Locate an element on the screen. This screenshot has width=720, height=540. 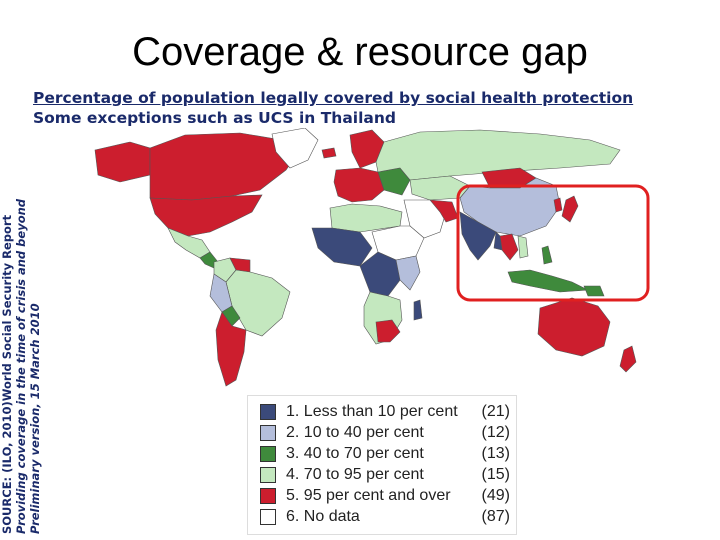
region-thailand is located at coordinates (509, 247).